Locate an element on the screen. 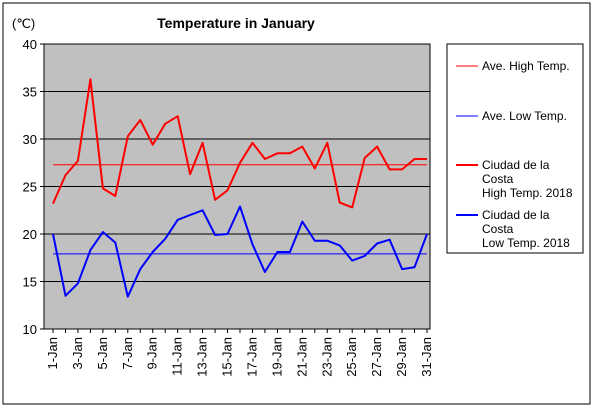  y-tick-label: 35 is located at coordinates (30, 92).